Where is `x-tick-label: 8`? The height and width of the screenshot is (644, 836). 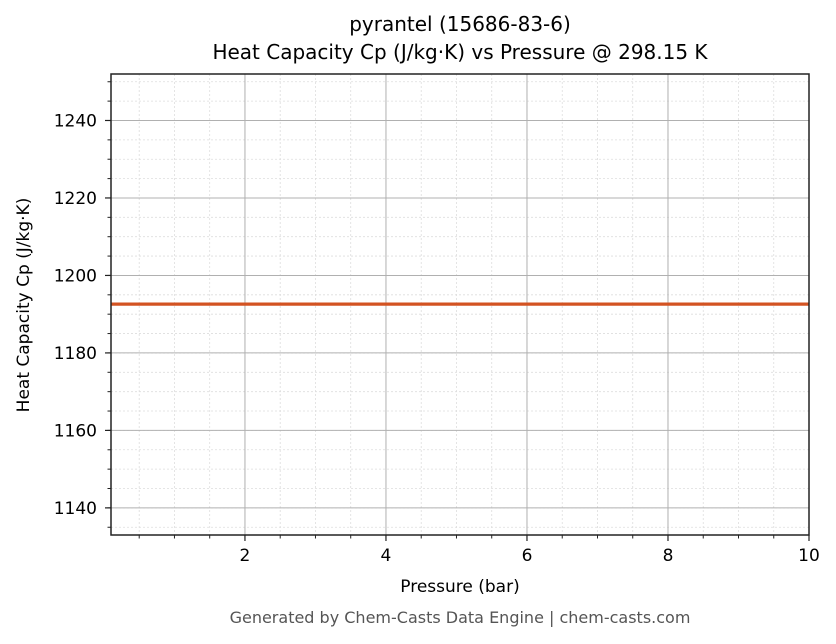
x-tick-label: 8 is located at coordinates (668, 556).